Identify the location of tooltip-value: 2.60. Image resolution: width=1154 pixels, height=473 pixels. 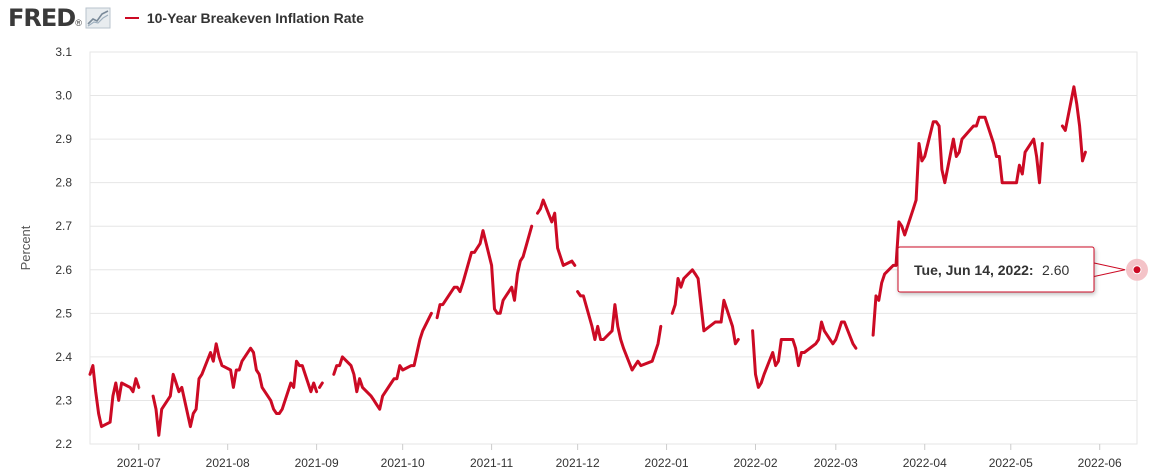
(1055, 270).